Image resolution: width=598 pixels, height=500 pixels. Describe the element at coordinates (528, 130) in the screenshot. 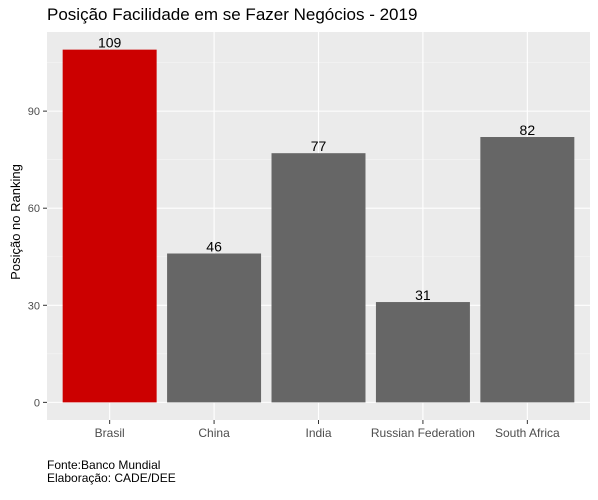

I see `bar-value-label: 82` at that location.